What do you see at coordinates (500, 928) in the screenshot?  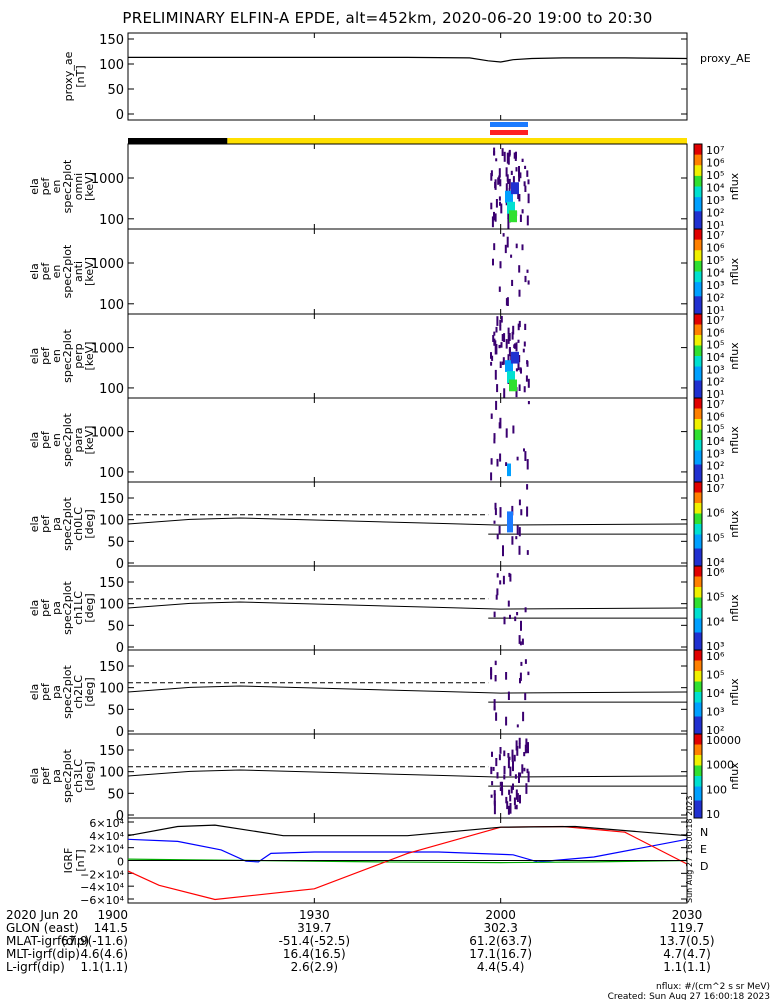 I see `footer-row-value: 302.3` at bounding box center [500, 928].